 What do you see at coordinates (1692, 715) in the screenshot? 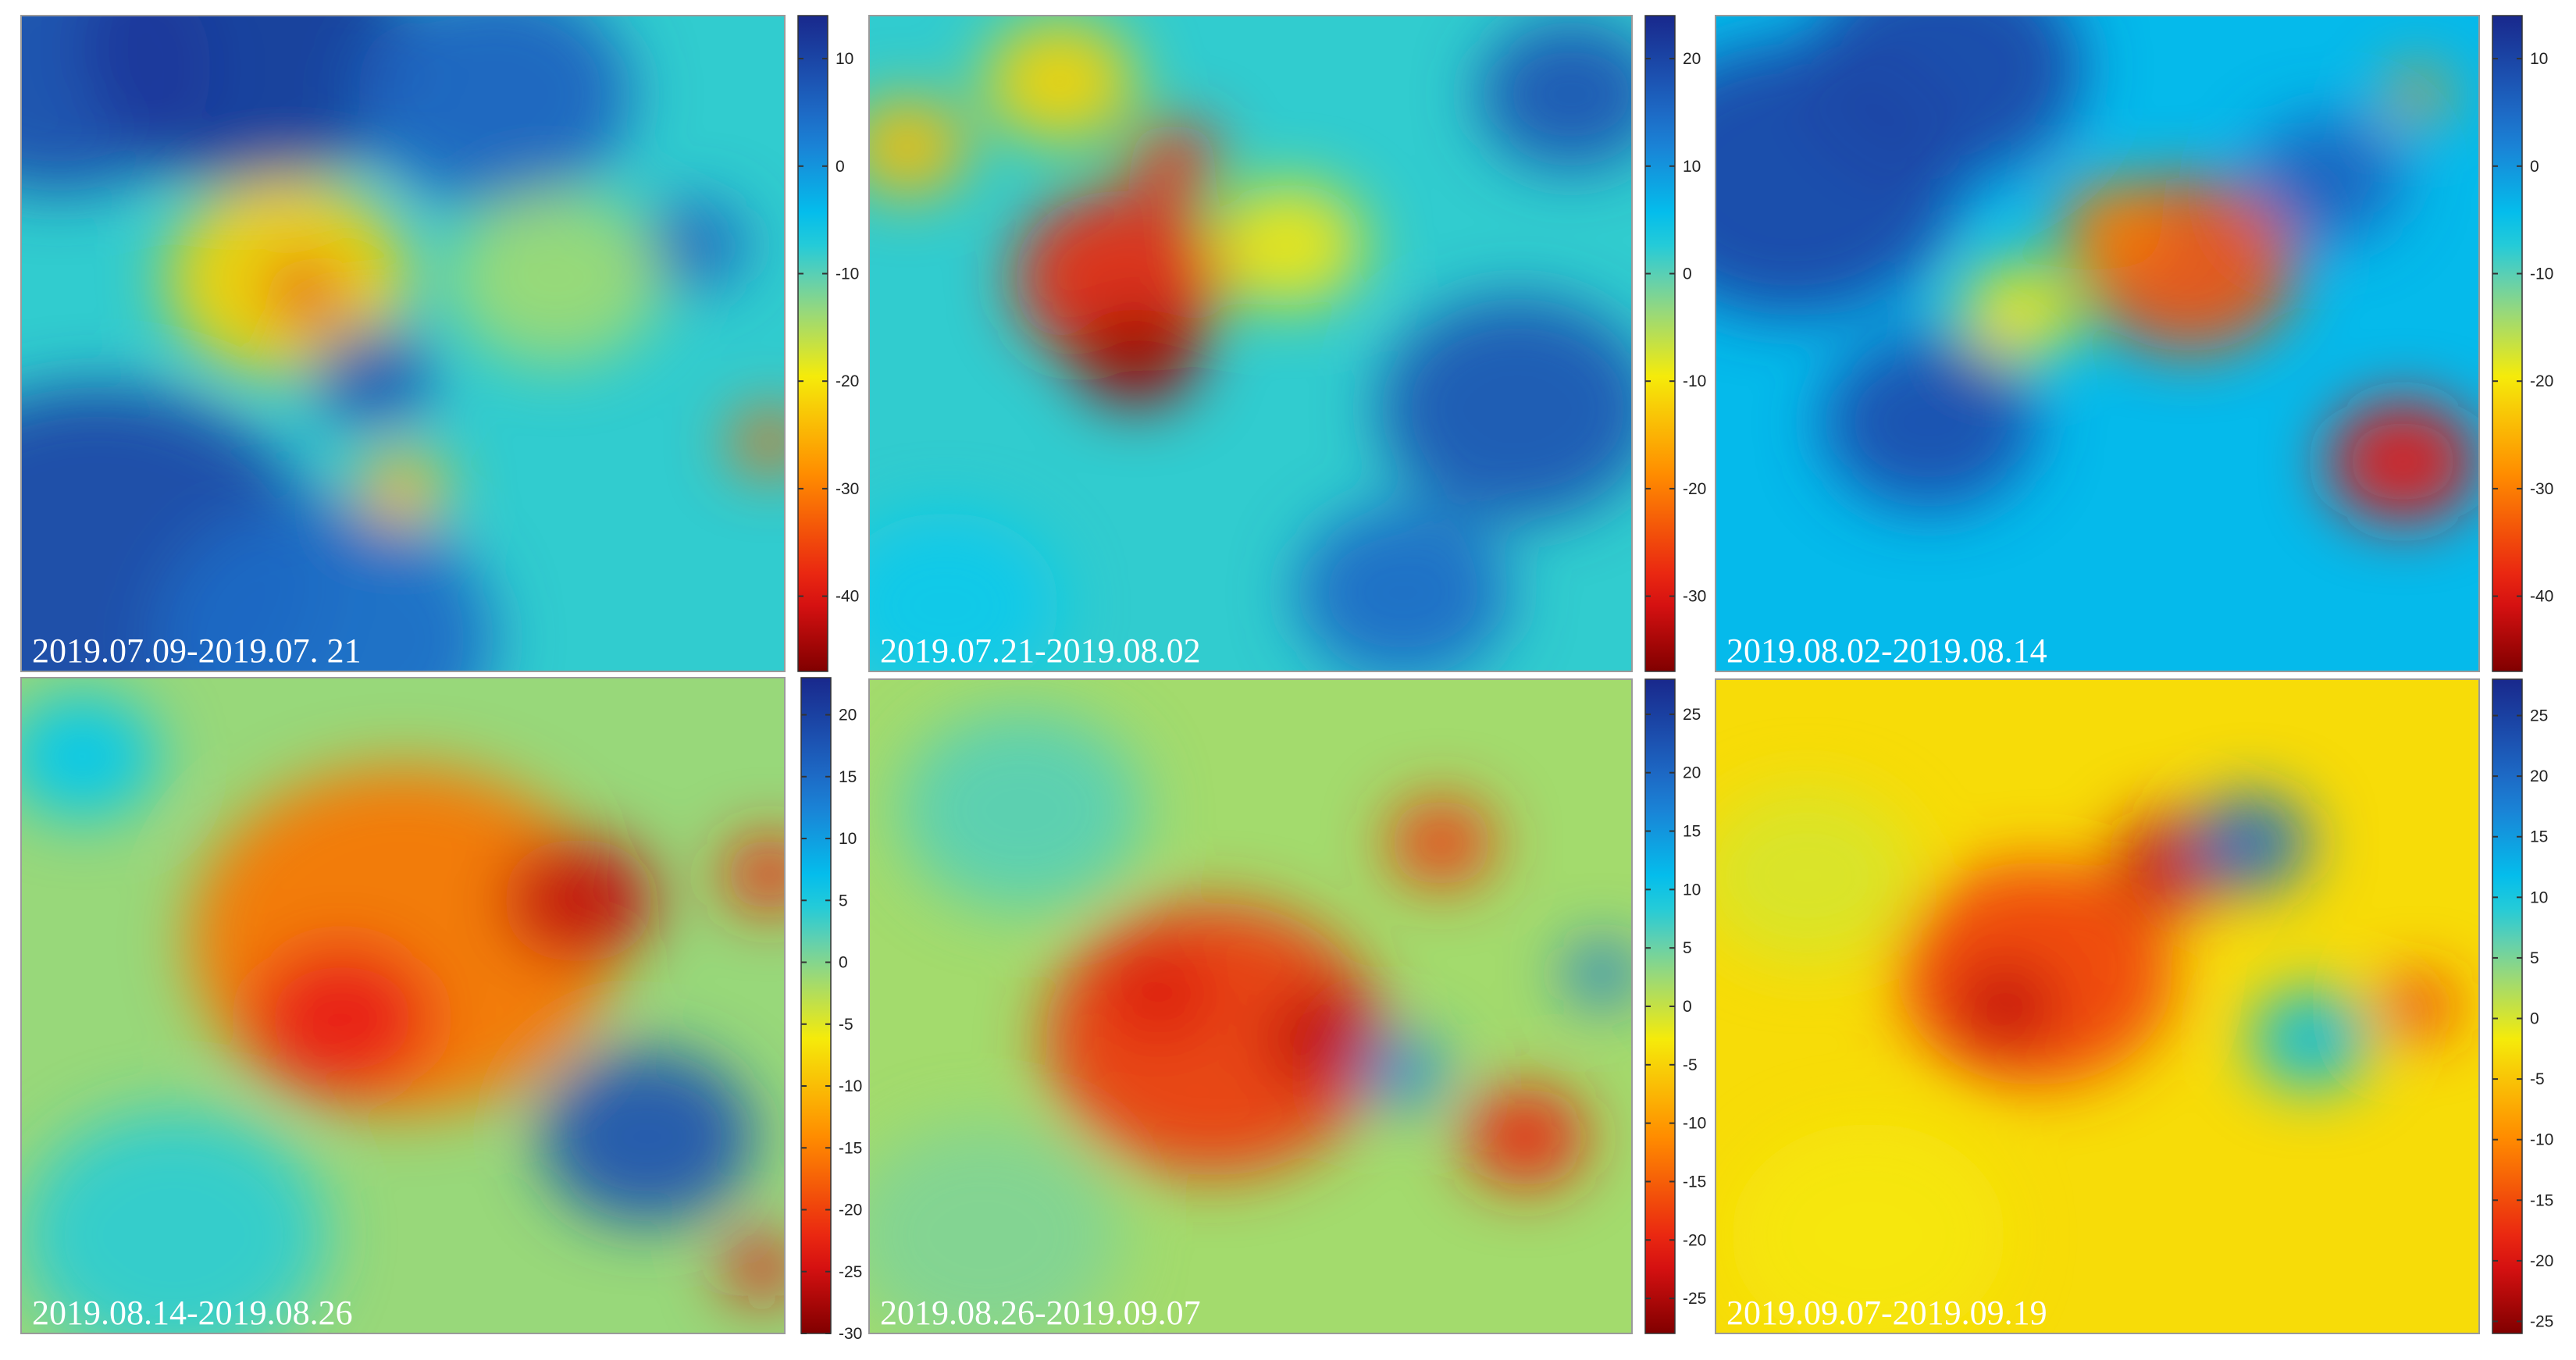
I see `colorbar-tick-label: 25` at bounding box center [1692, 715].